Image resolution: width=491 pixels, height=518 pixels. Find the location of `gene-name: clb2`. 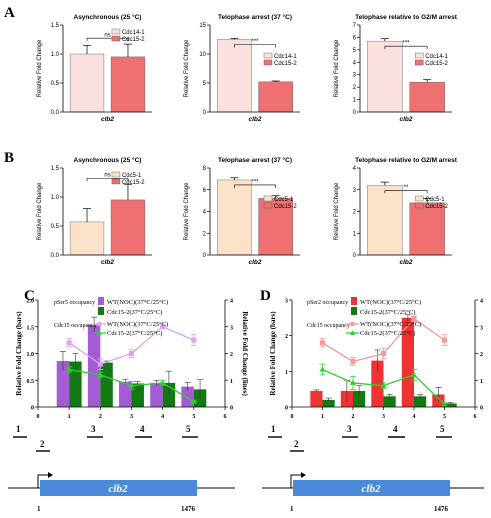

gene-name: clb2 is located at coordinates (371, 489).